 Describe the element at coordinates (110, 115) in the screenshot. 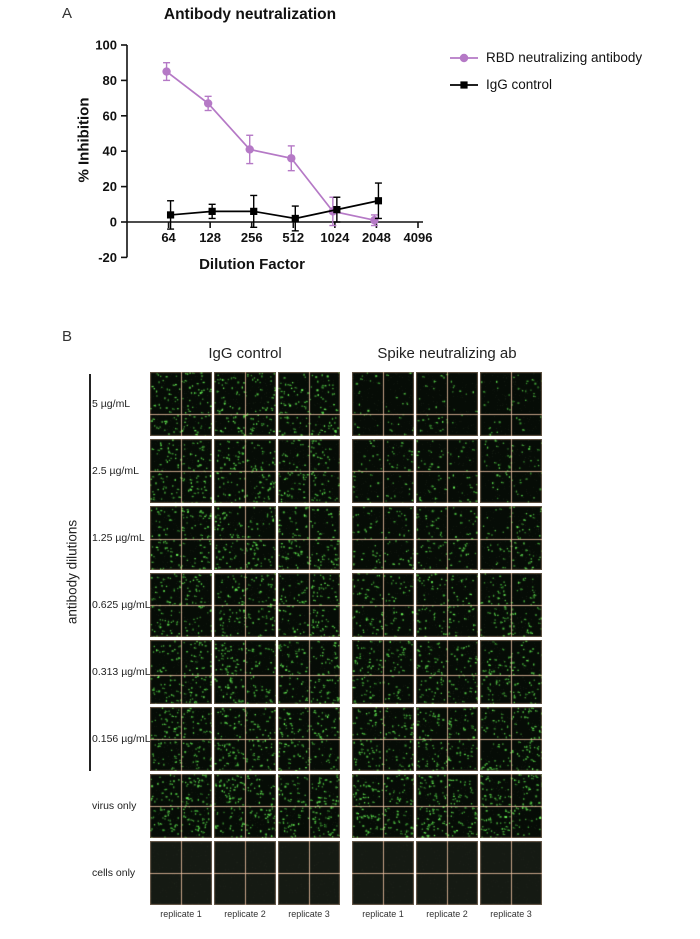

I see `svg-text: 60` at that location.